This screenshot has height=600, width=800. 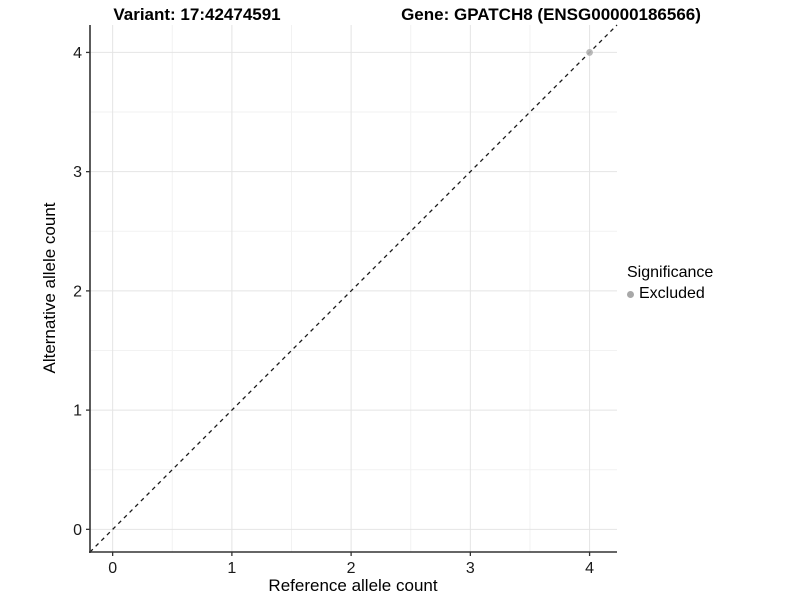 I want to click on x-tick-label: 4, so click(x=589, y=568).